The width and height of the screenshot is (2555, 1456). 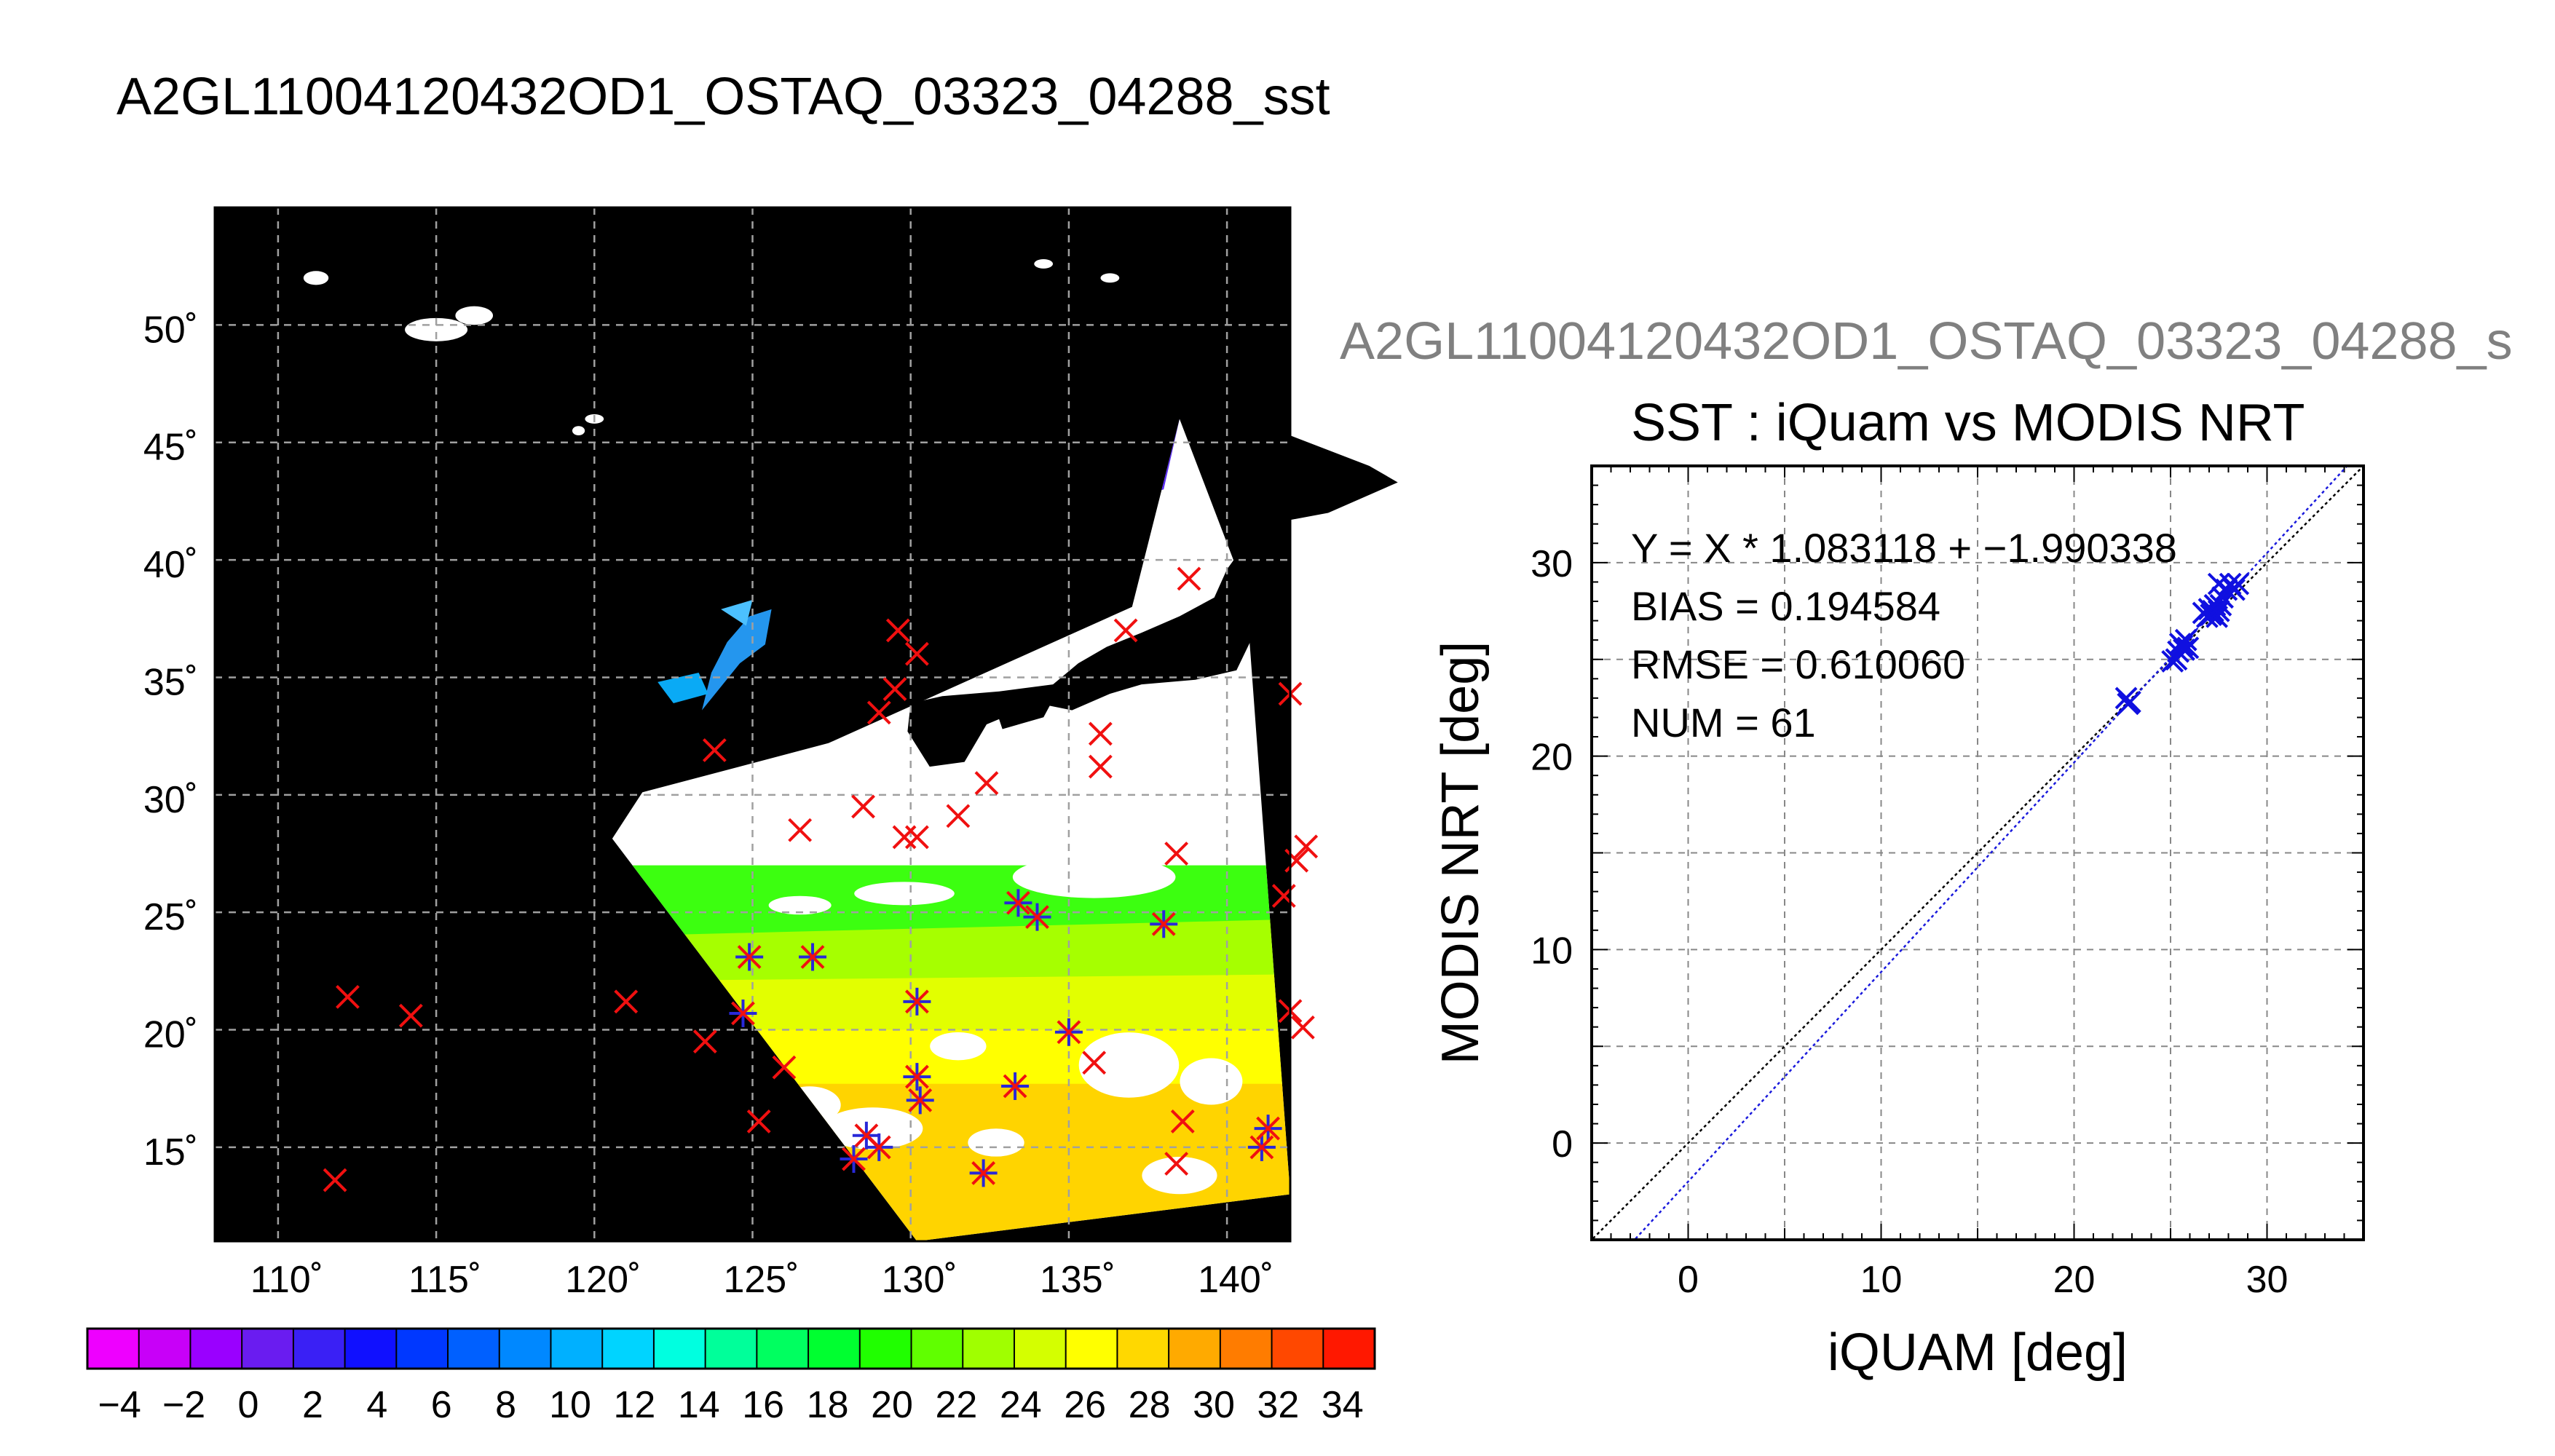 I want to click on land-shikoku, so click(x=1024, y=711).